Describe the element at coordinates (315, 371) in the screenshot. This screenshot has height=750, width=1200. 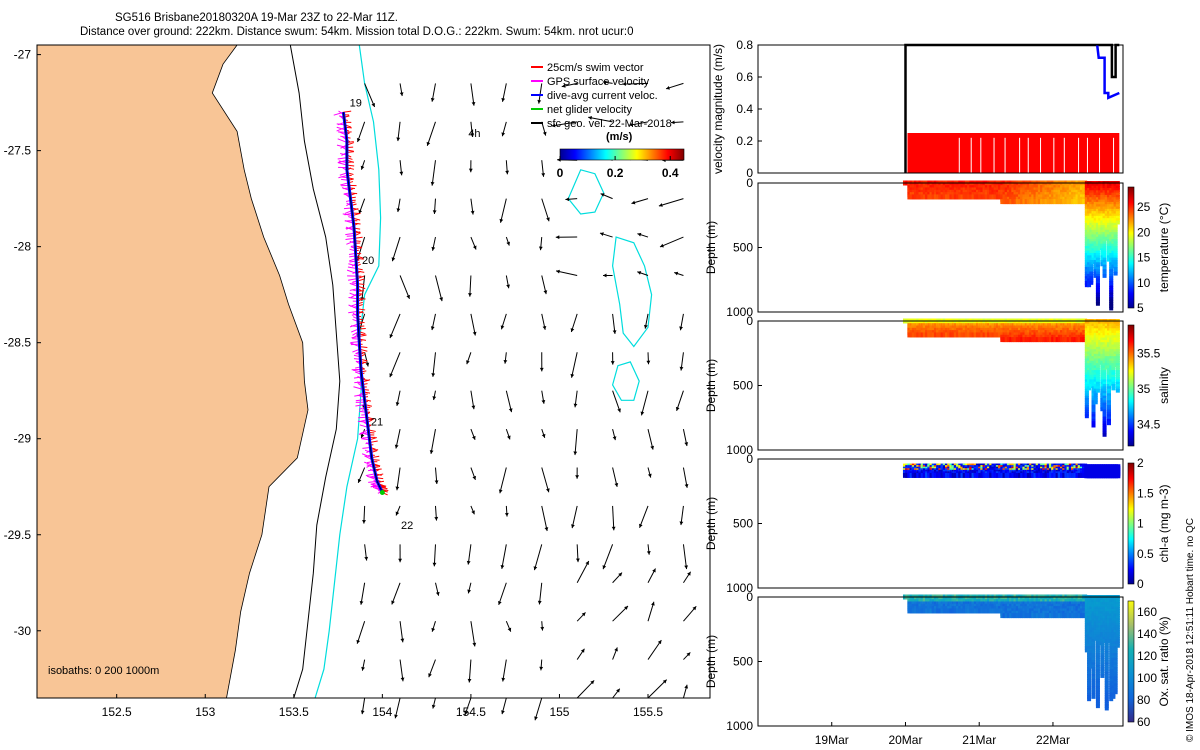
I see `isobath-200m` at that location.